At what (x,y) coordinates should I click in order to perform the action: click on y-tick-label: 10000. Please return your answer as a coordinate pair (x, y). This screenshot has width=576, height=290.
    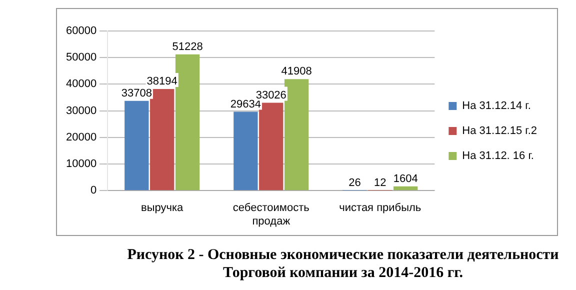
    Looking at the image, I should click on (81, 164).